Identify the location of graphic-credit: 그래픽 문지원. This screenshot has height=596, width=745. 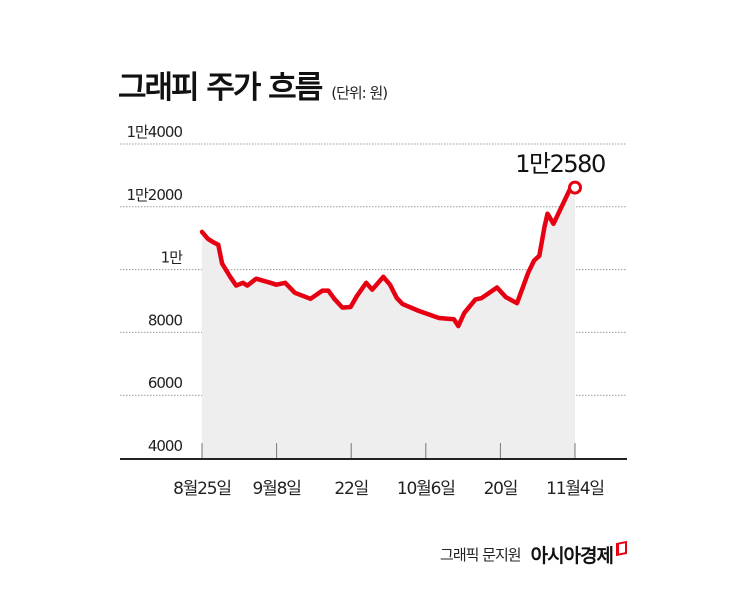
(481, 555).